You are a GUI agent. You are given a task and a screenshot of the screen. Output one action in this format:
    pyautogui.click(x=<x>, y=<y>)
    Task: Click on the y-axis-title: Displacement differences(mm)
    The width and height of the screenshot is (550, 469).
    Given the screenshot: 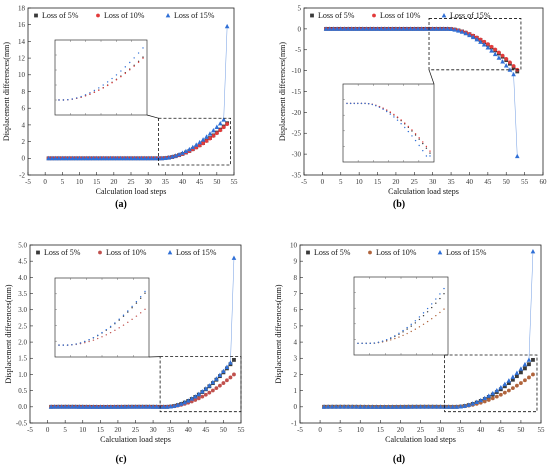 What is the action you would take?
    pyautogui.click(x=282, y=91)
    